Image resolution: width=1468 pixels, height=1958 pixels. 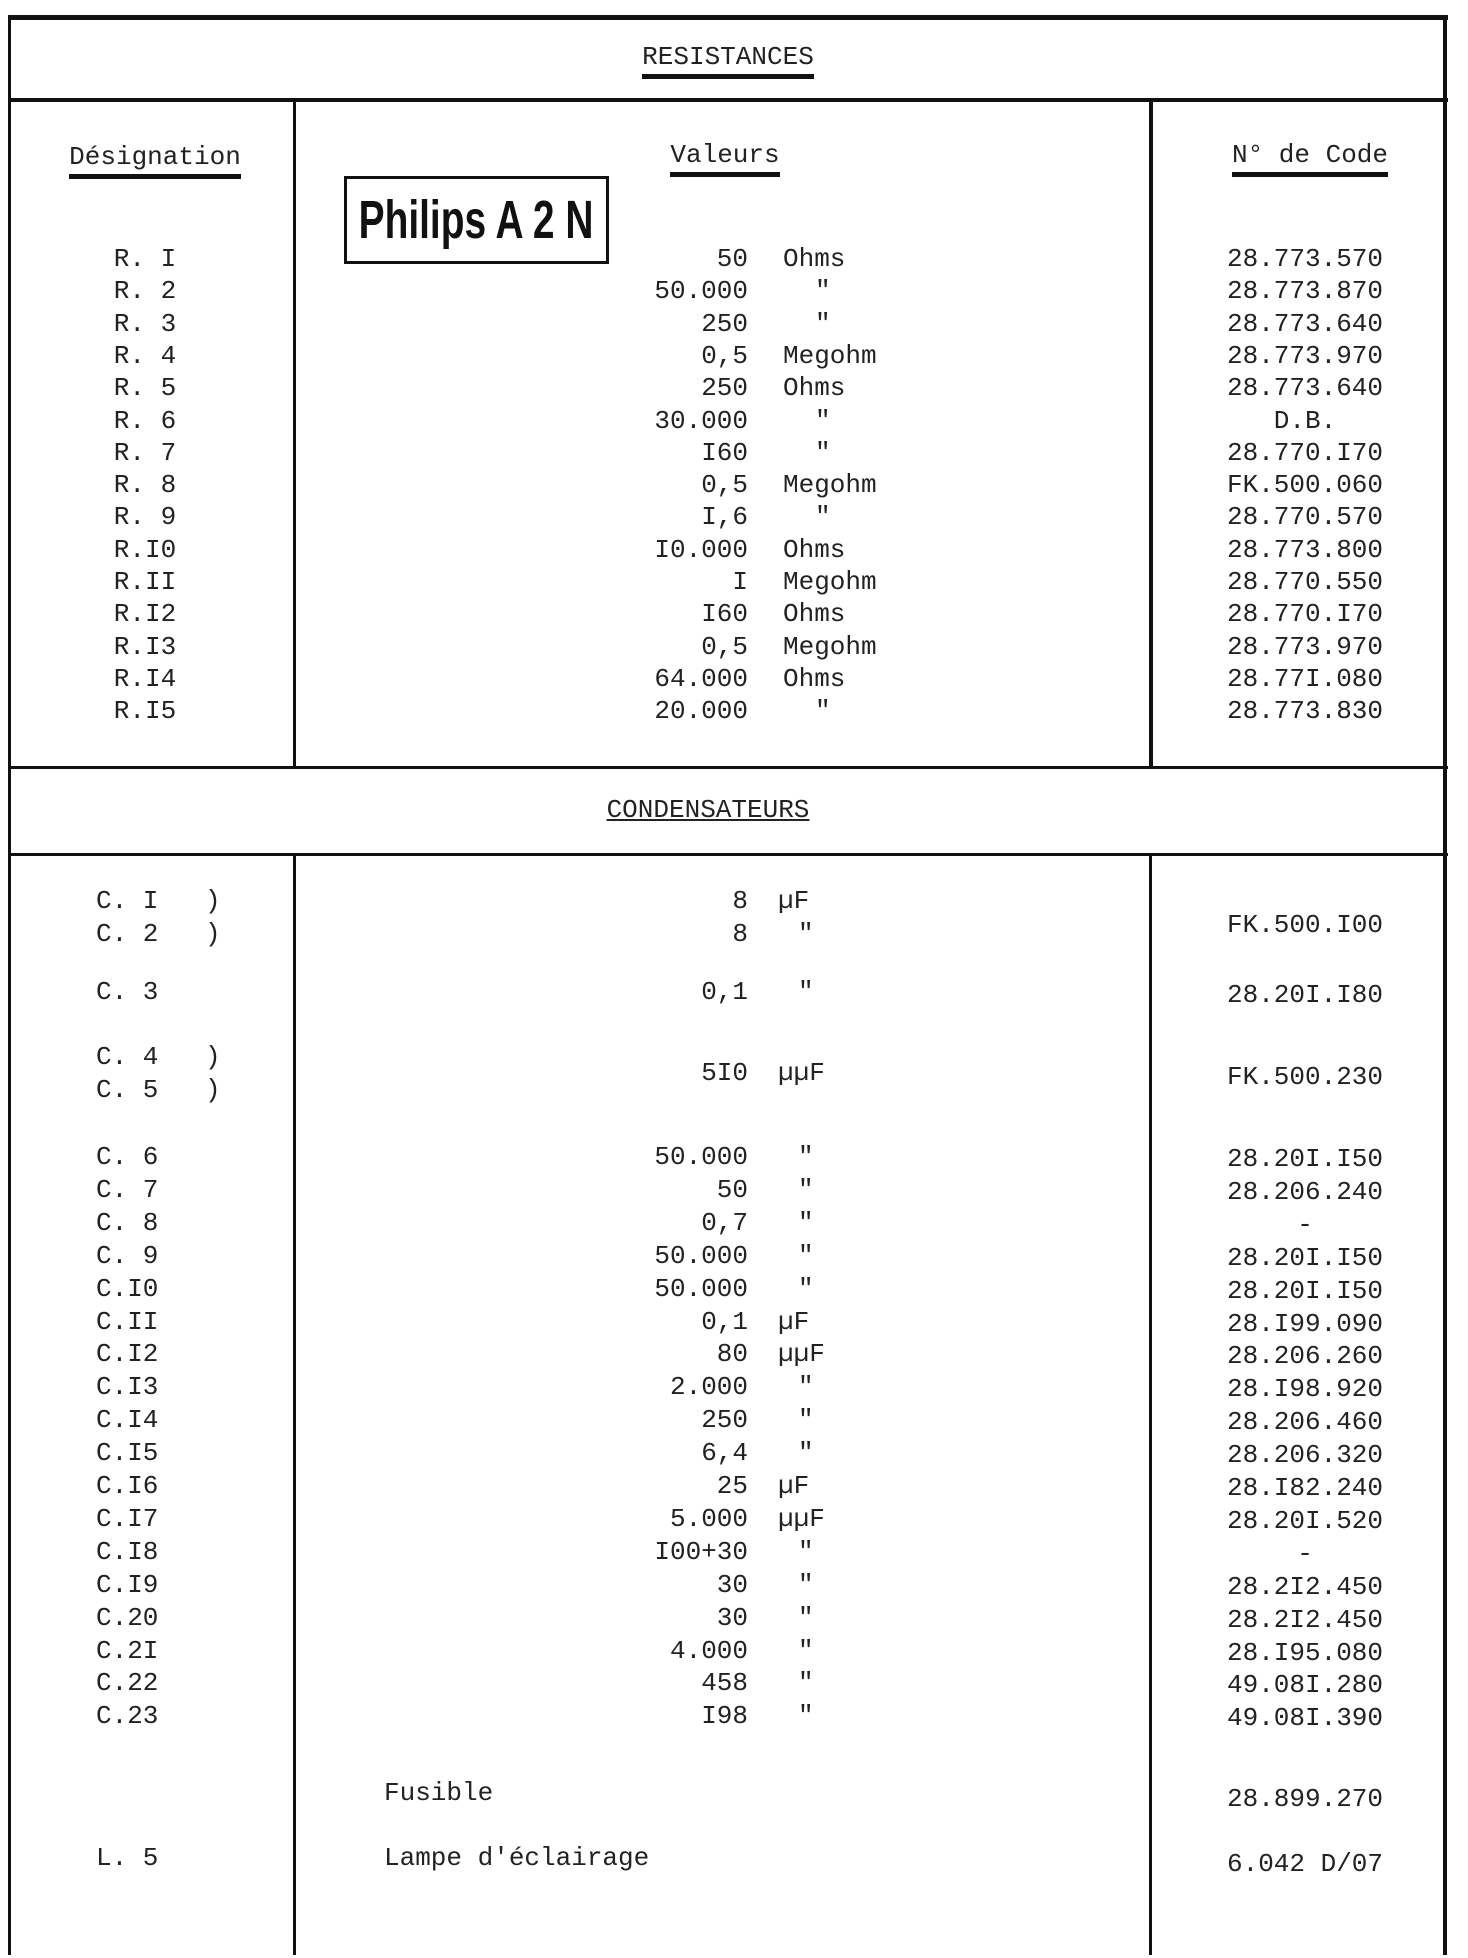 What do you see at coordinates (145, 614) in the screenshot?
I see `designation-cell: R.I2` at bounding box center [145, 614].